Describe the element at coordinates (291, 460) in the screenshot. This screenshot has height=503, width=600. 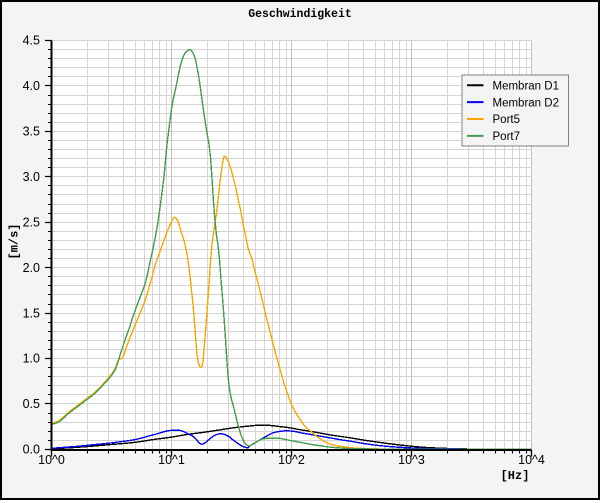
I see `svg-text: 10^2` at that location.